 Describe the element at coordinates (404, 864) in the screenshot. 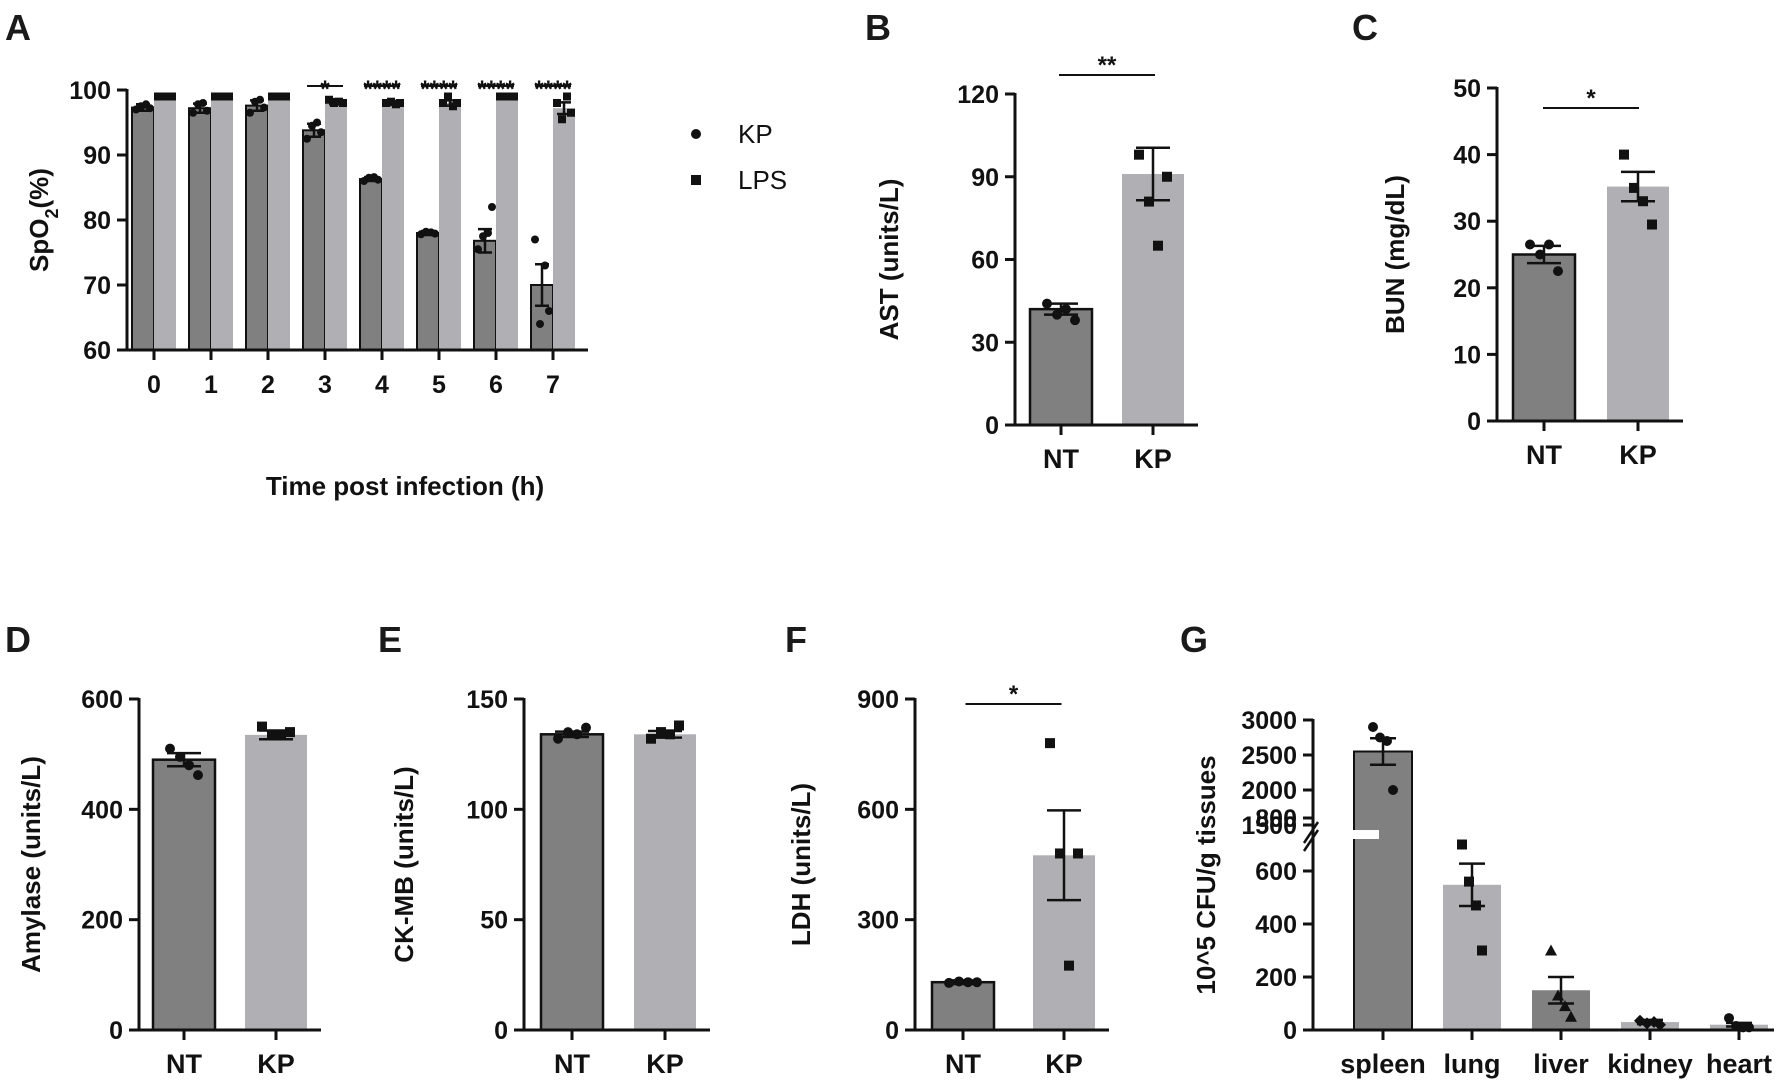

I see `chart-e-y-title: CK-MB (units/L)` at that location.